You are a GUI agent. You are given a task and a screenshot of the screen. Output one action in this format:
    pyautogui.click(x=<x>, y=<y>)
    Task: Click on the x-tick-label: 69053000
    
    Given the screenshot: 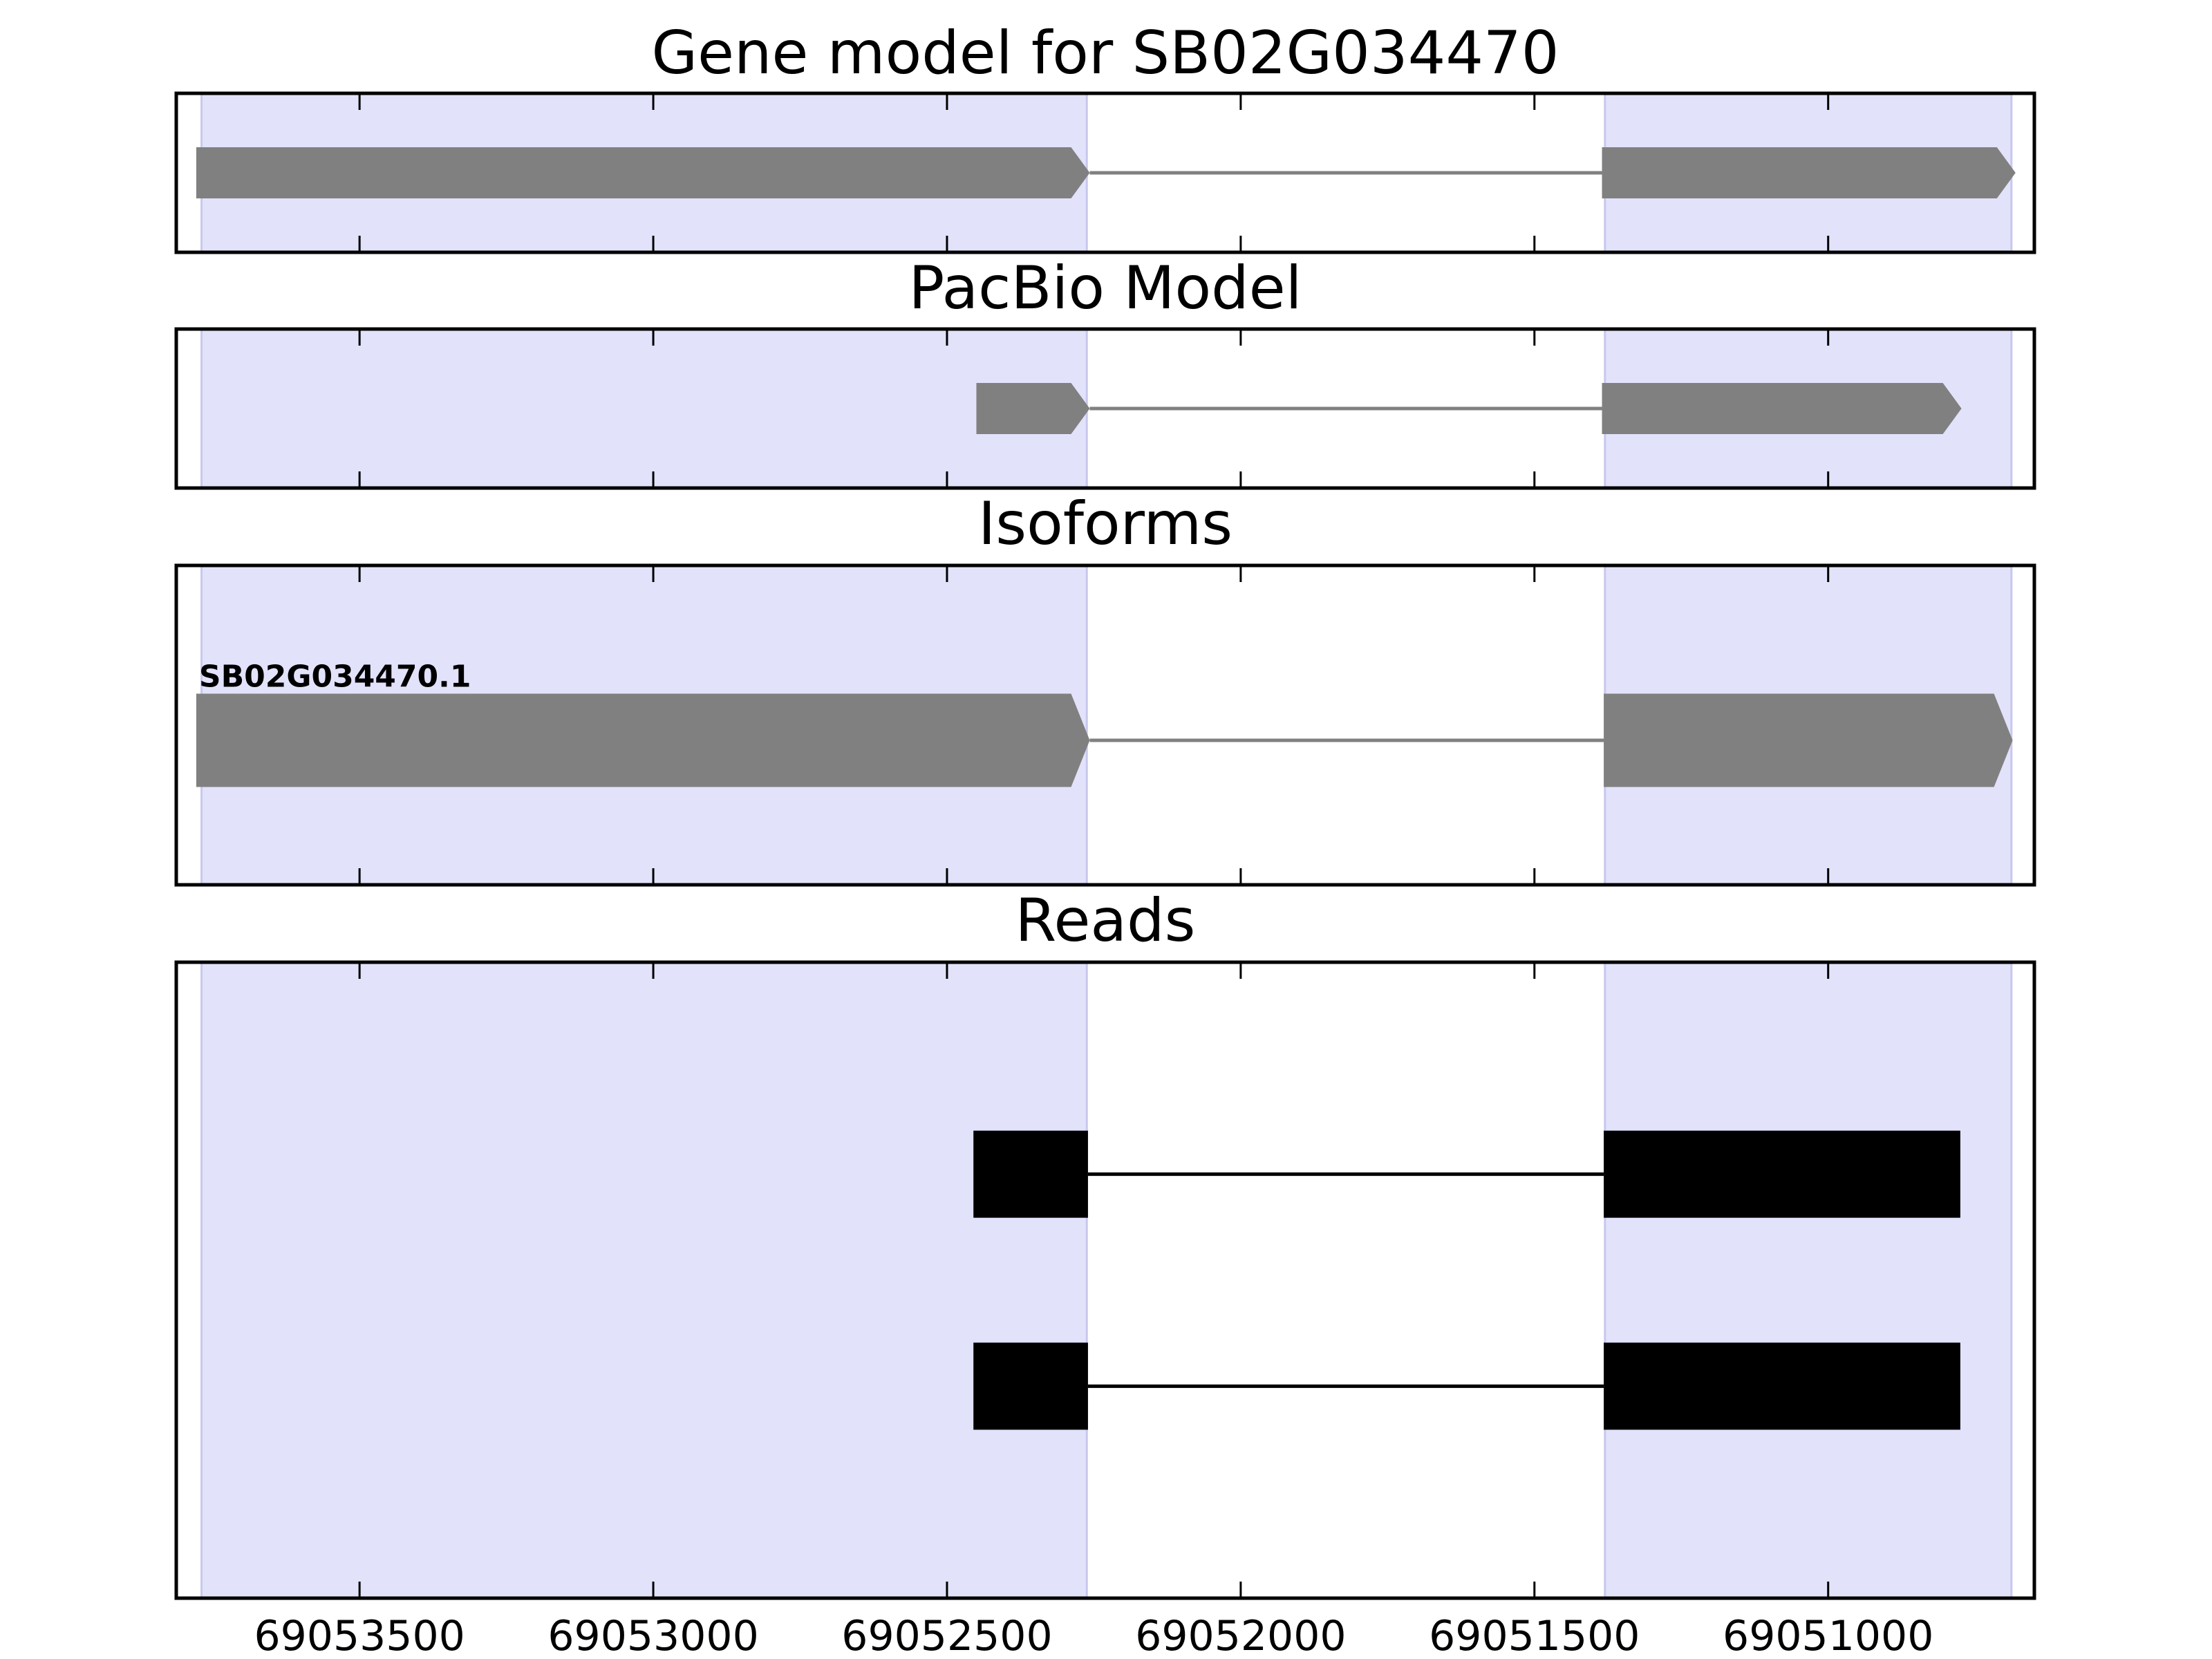 What is the action you would take?
    pyautogui.click(x=652, y=1635)
    